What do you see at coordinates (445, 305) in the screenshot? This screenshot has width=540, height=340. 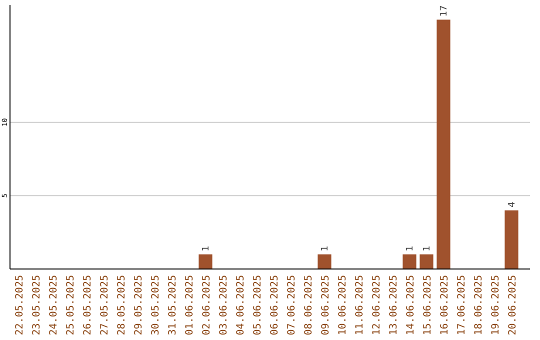 I see `x-tick-label: 16.06.2025` at bounding box center [445, 305].